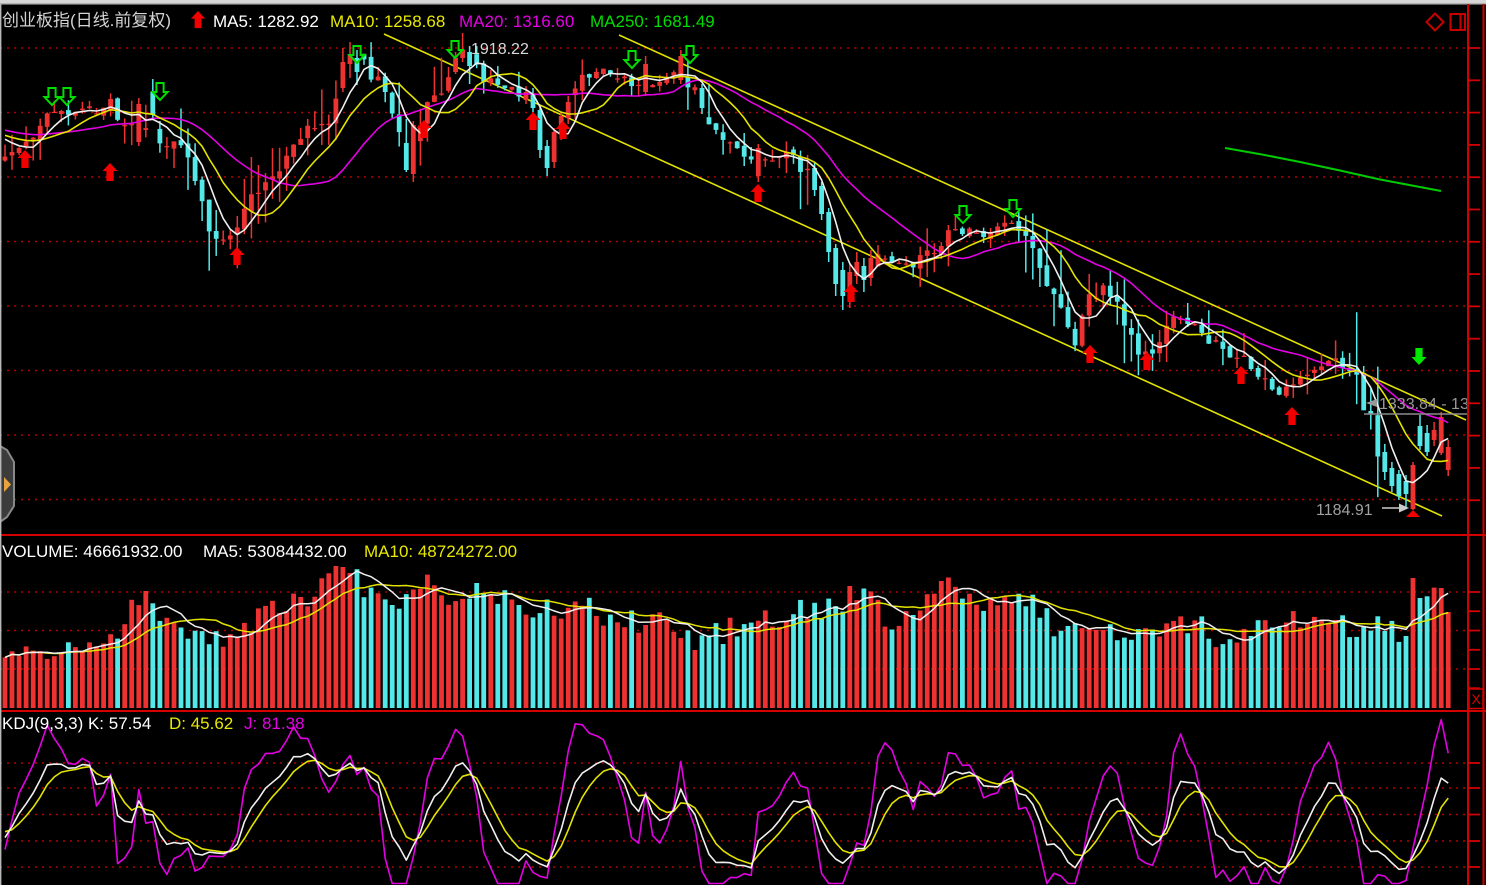 The width and height of the screenshot is (1486, 885). What do you see at coordinates (92, 551) in the screenshot?
I see `svg-text: VOLUME: 46661932.00` at bounding box center [92, 551].